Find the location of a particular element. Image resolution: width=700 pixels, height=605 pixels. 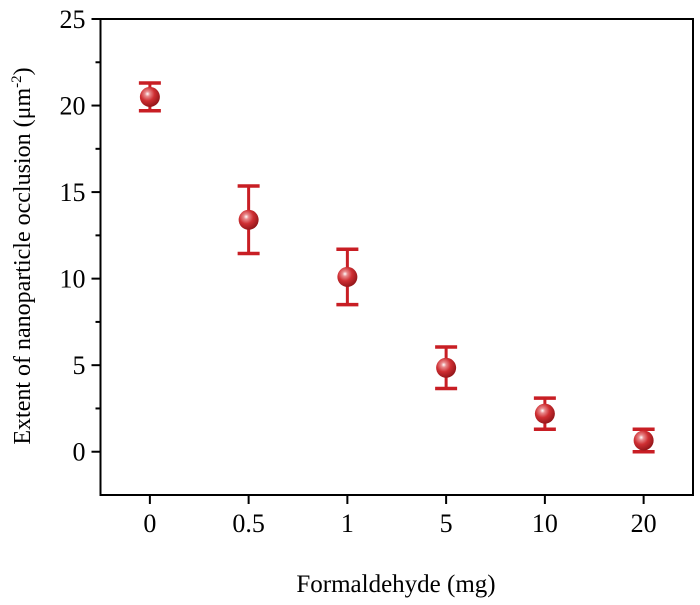

x-axis-label: Formaldehyde (mg) is located at coordinates (395, 584).